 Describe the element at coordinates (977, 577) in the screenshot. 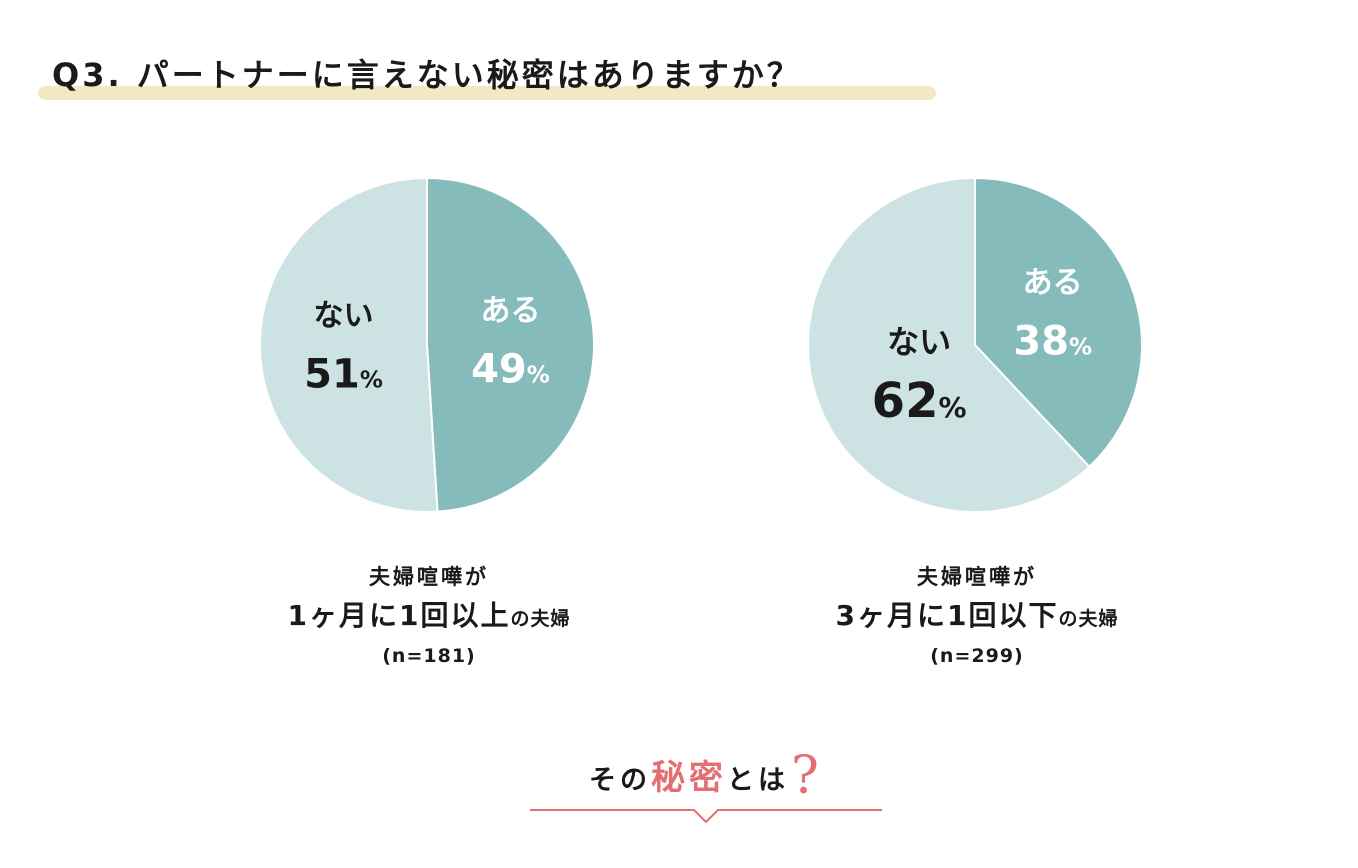

I see `caption-right-line1: 夫婦喧嘩が` at that location.